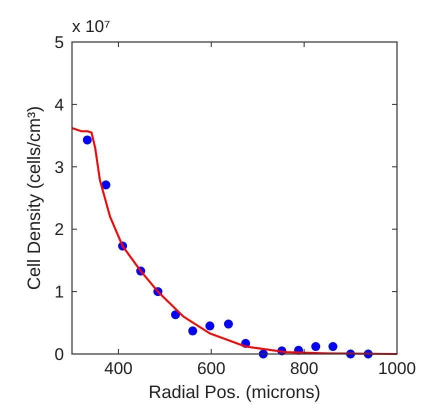 This screenshot has height=412, width=423. I want to click on y-tick-label: 4, so click(59, 104).